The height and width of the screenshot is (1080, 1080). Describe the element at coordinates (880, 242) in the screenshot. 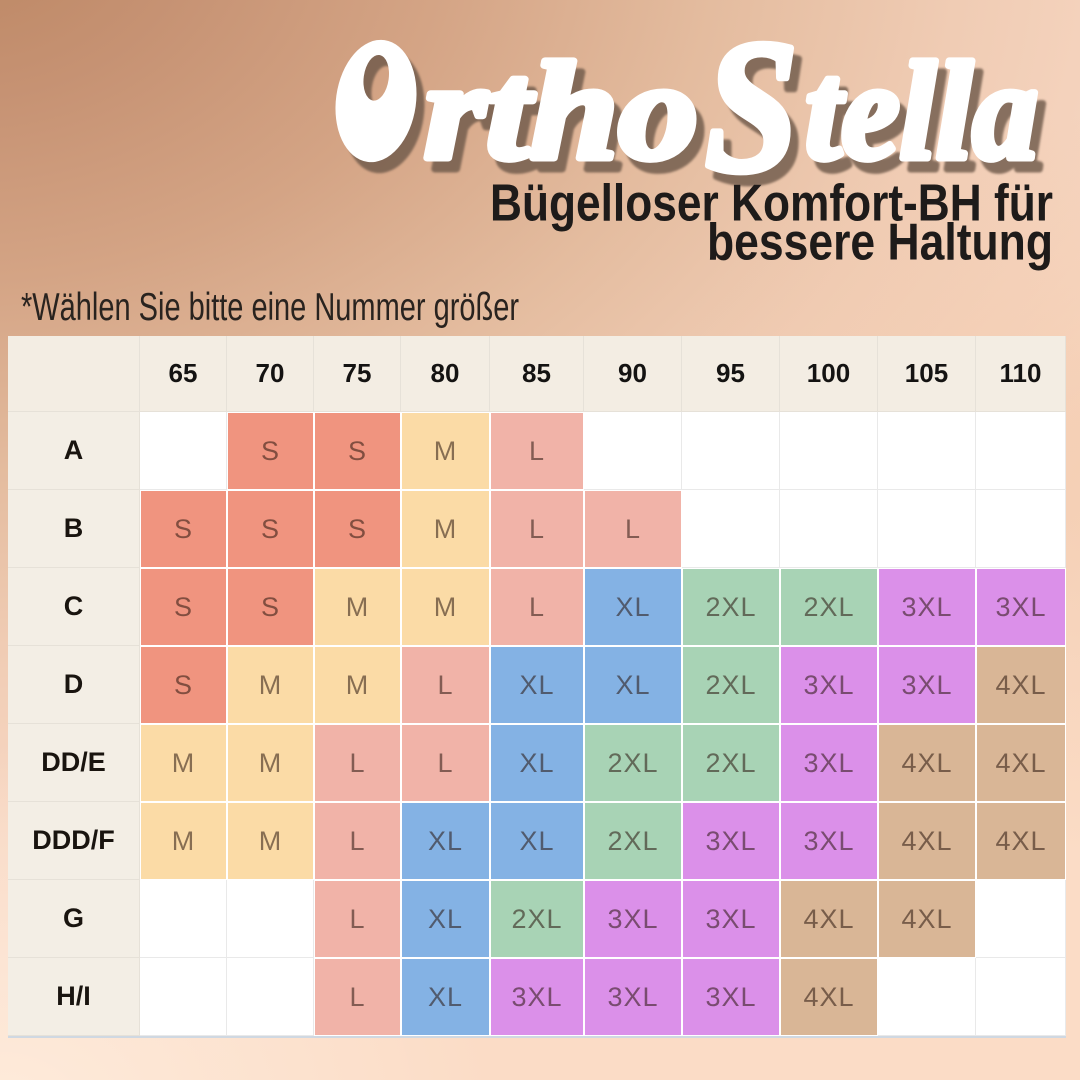

I see `svg-text: bessere Haltung` at that location.